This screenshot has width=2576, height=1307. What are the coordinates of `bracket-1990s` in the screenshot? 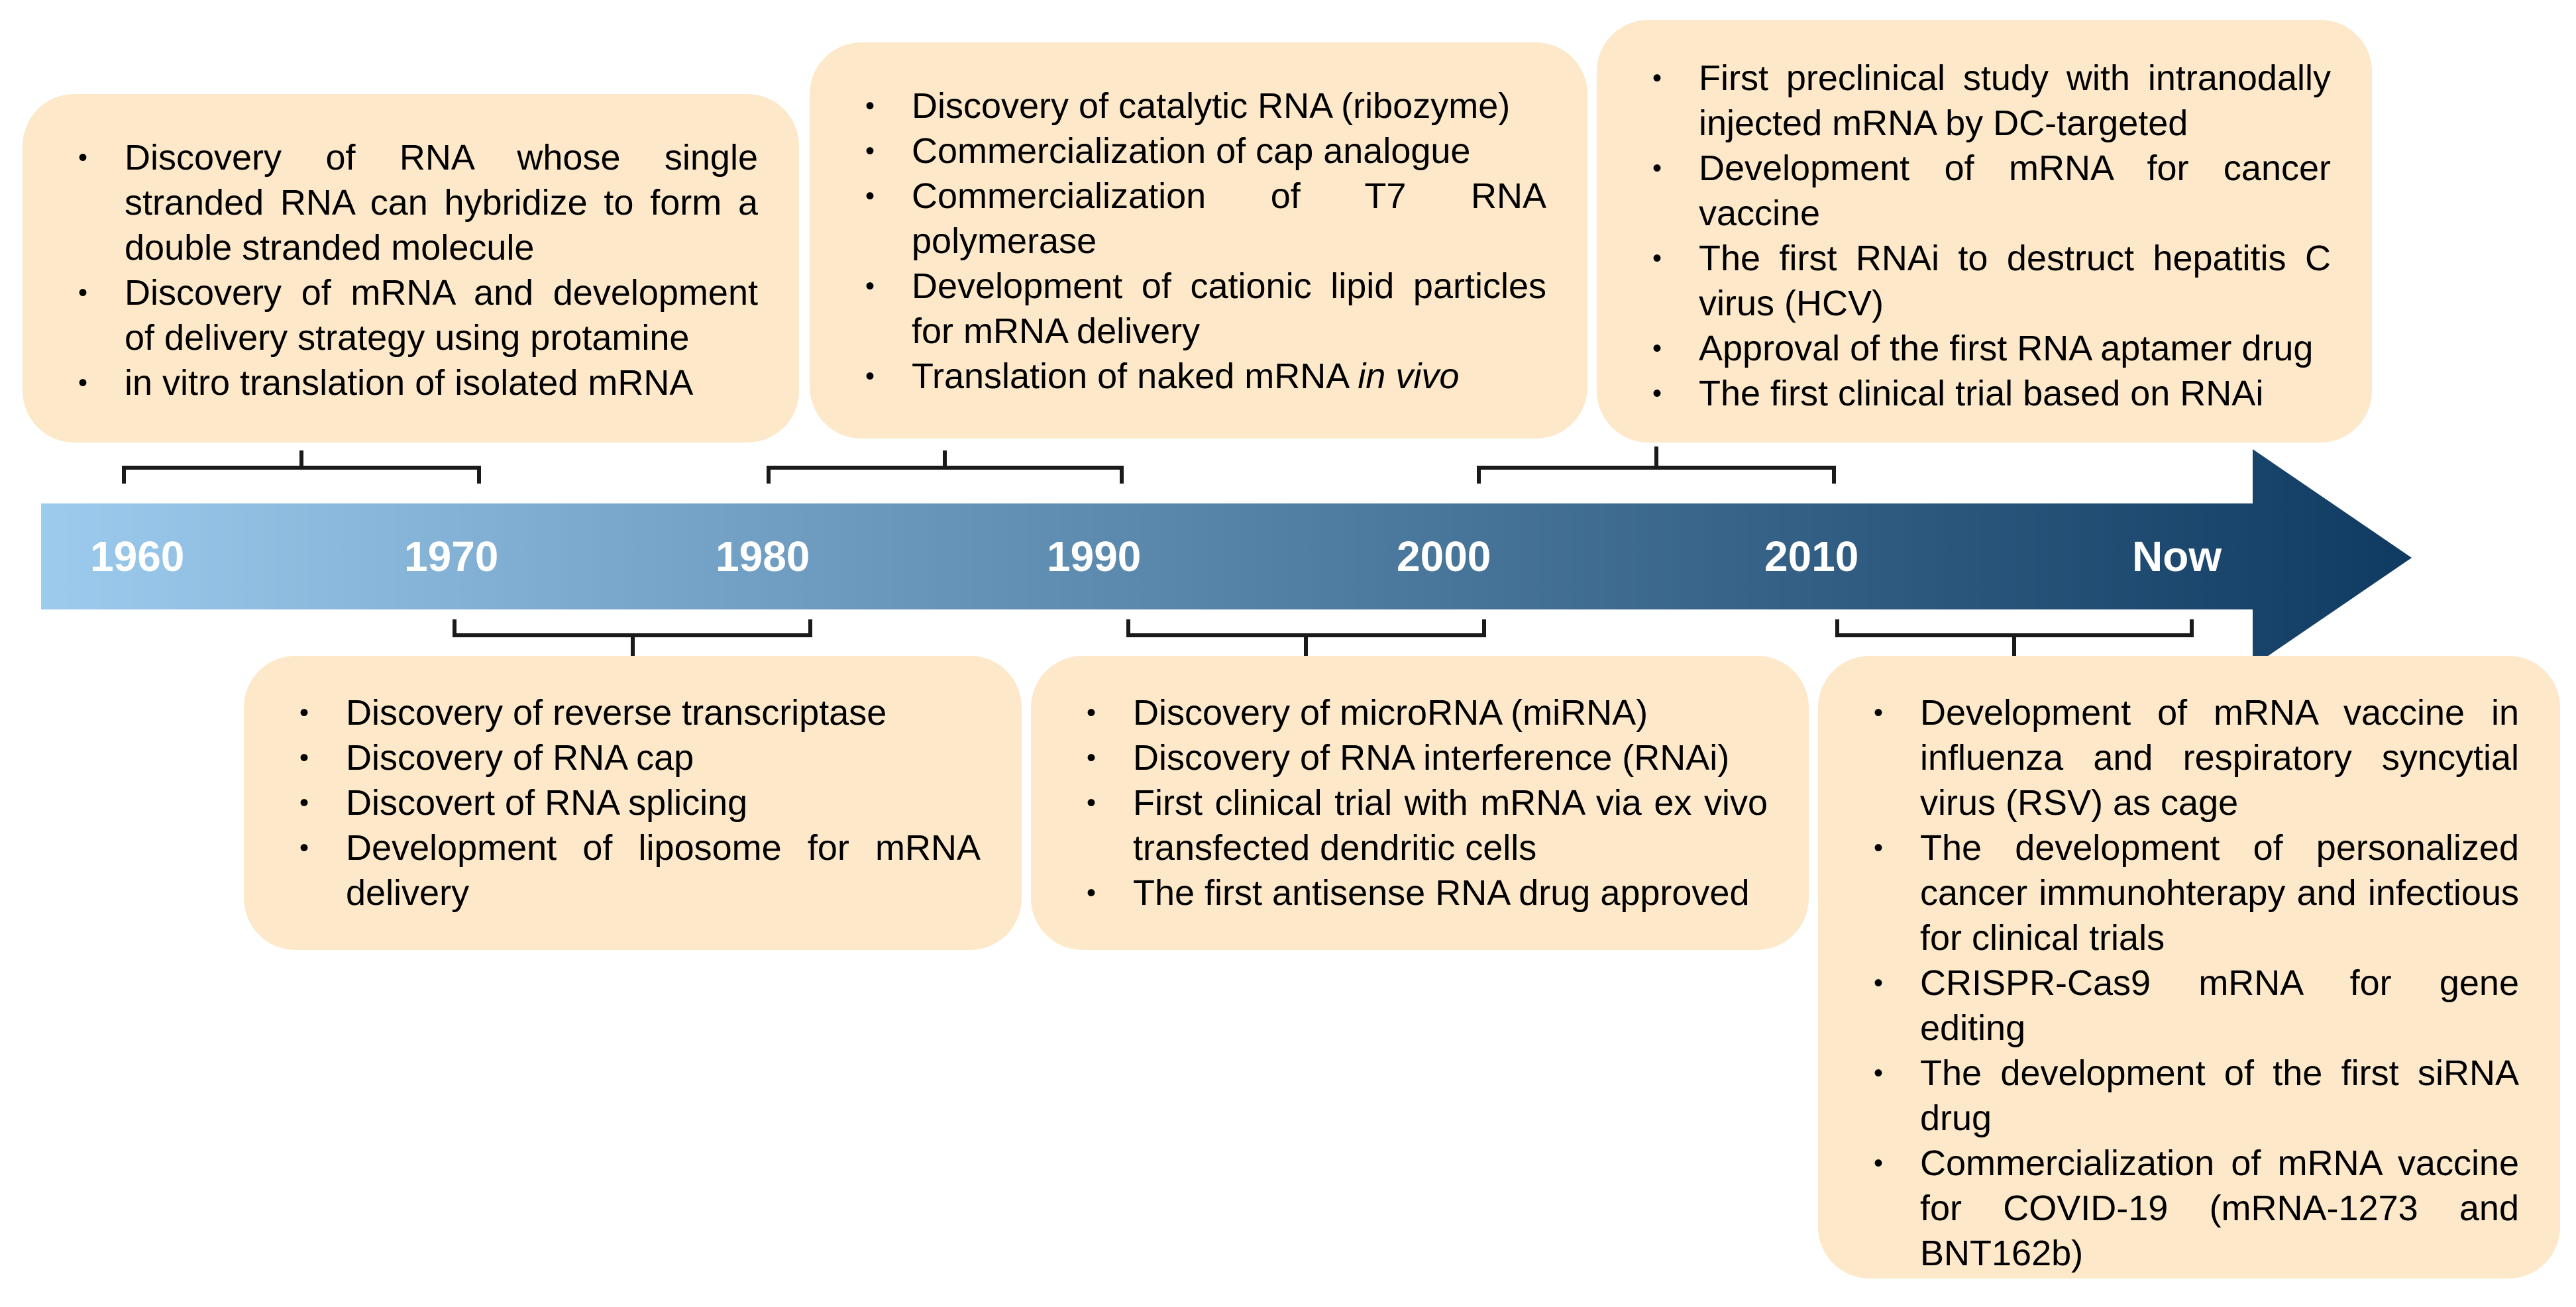 It's located at (1306, 637).